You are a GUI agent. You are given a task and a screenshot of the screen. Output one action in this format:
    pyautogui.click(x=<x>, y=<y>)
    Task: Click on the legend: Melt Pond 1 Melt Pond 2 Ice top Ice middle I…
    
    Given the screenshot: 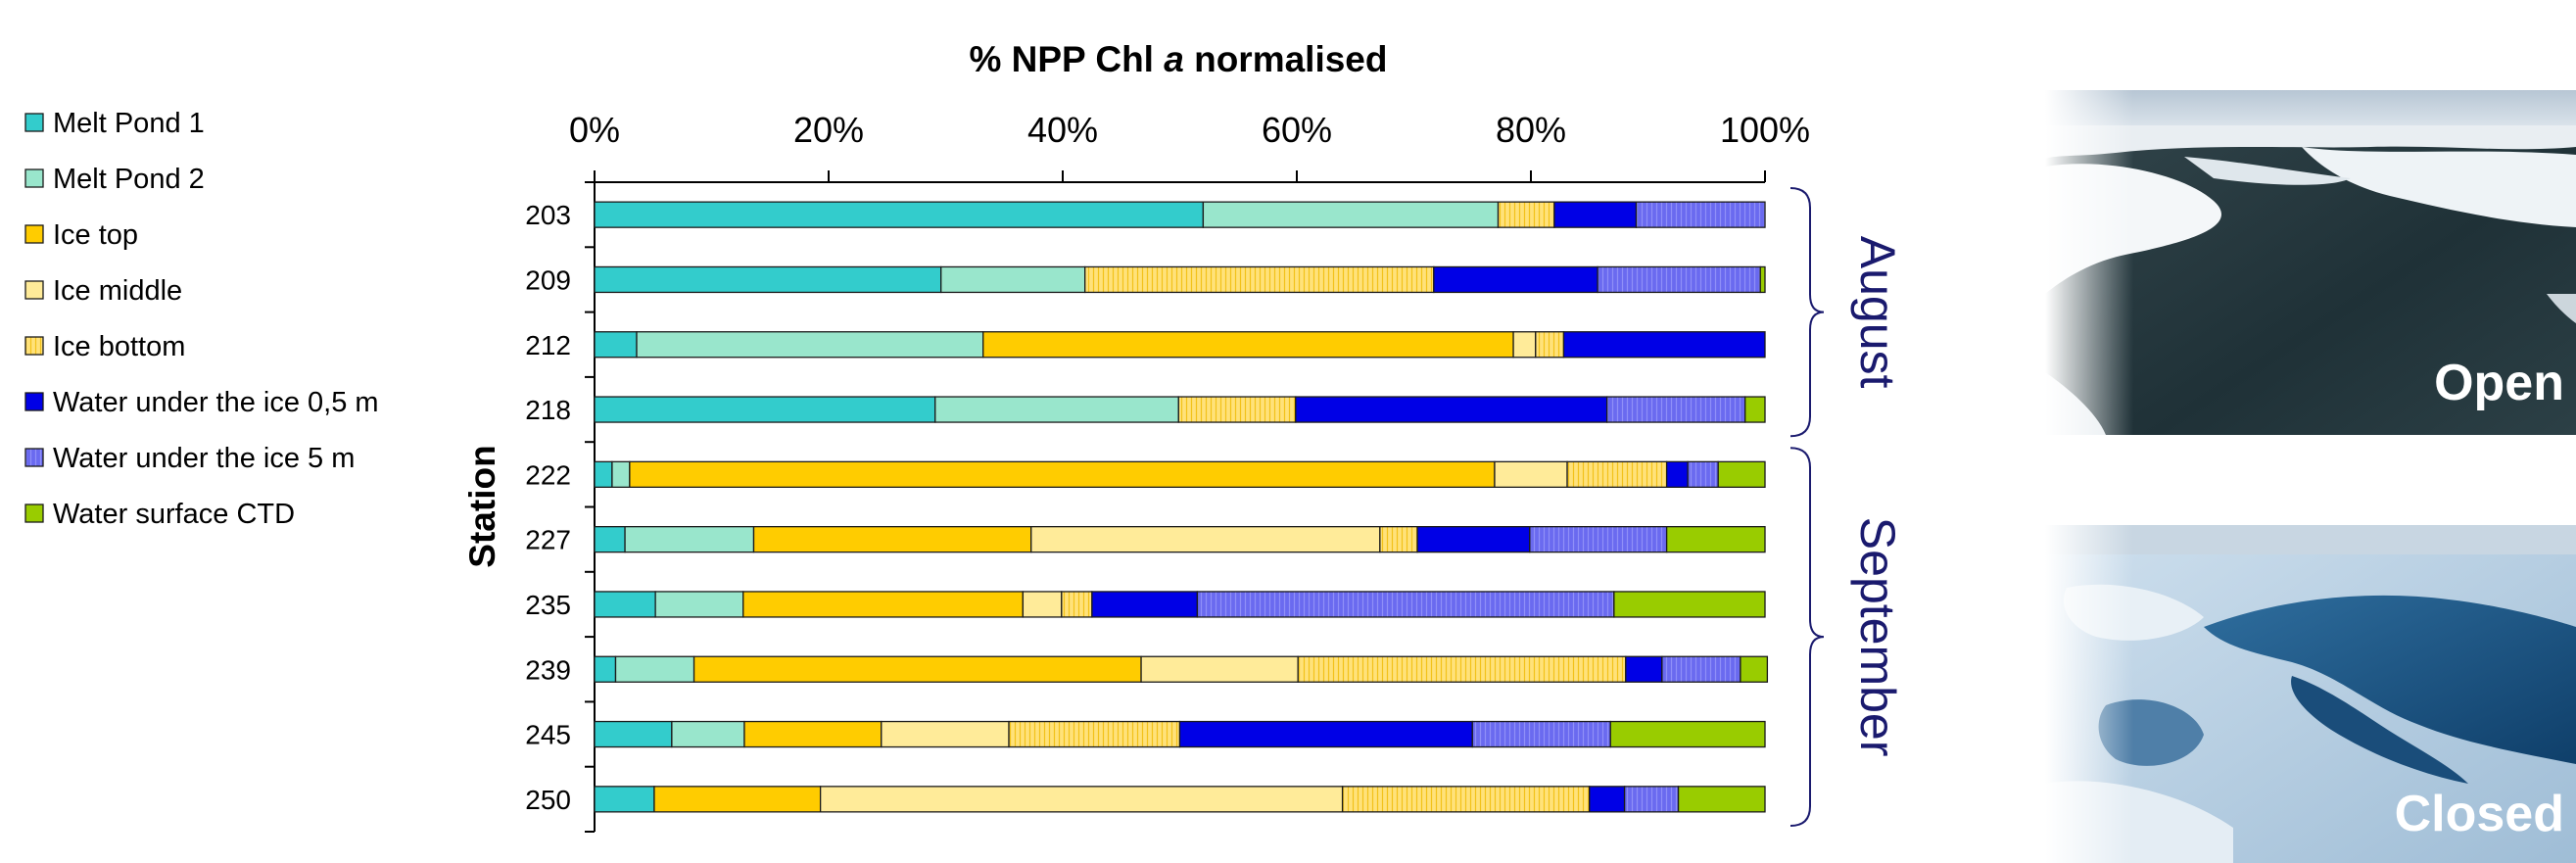 What is the action you would take?
    pyautogui.click(x=201, y=319)
    